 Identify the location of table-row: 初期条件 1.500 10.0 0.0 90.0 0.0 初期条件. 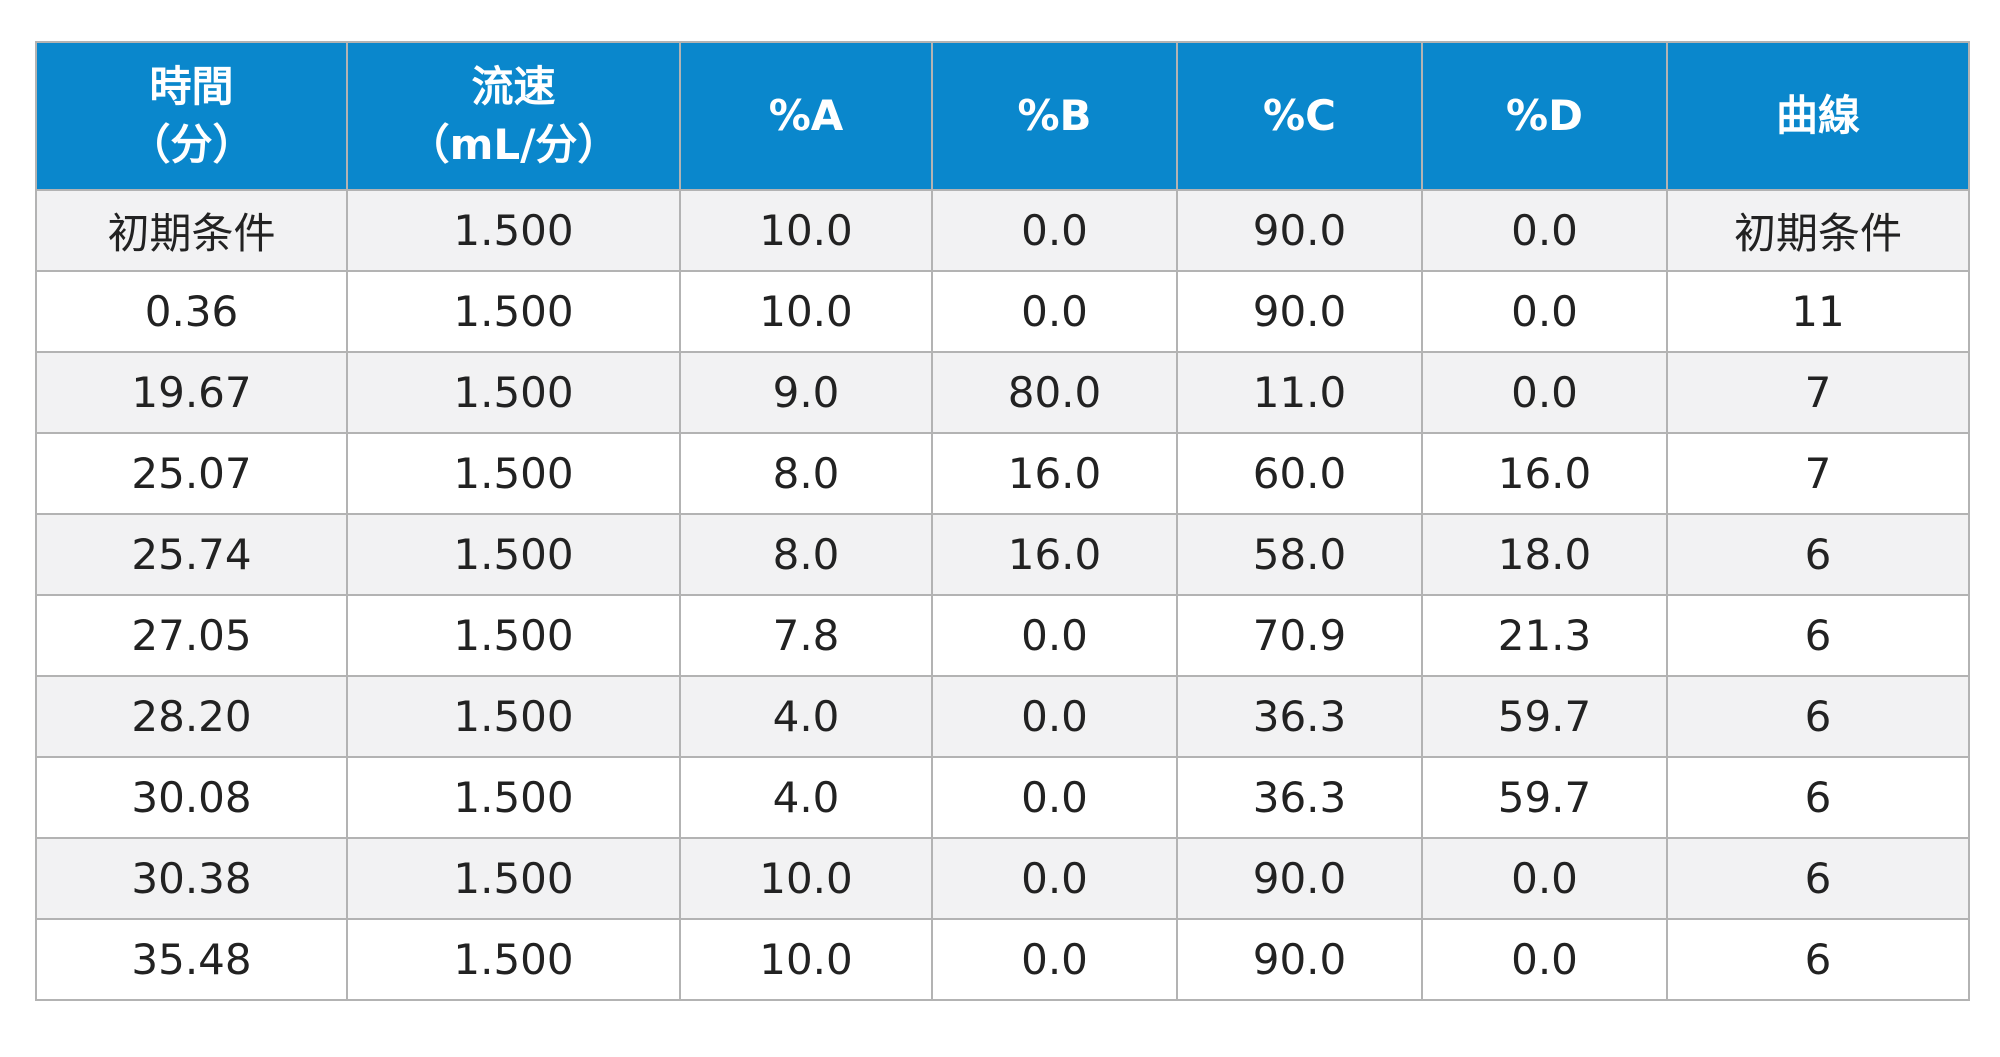
(1002, 230).